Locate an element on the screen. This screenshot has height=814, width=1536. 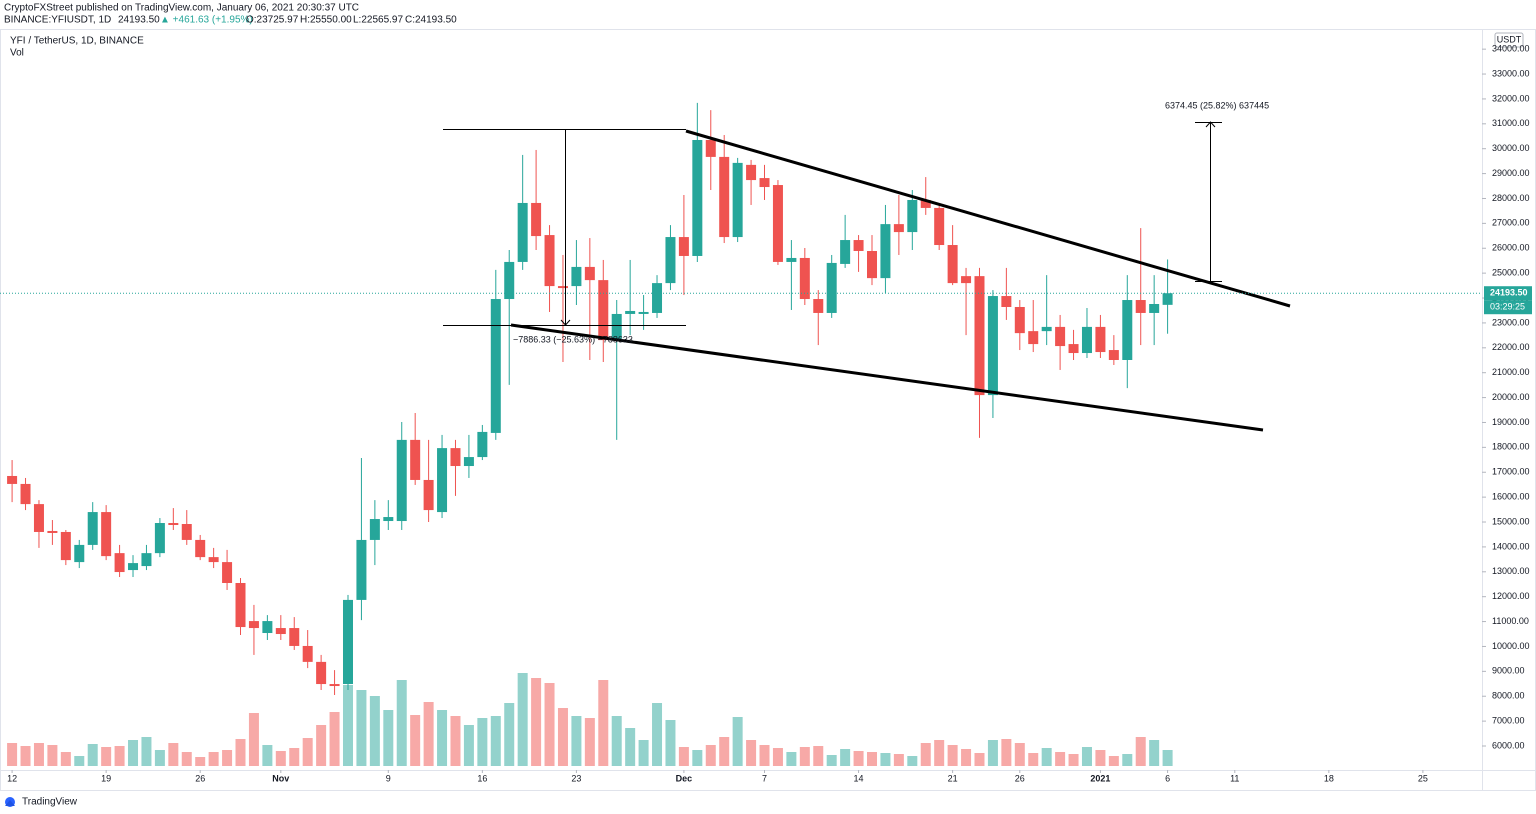
y-tick-label: 10000.00 is located at coordinates (1511, 646).